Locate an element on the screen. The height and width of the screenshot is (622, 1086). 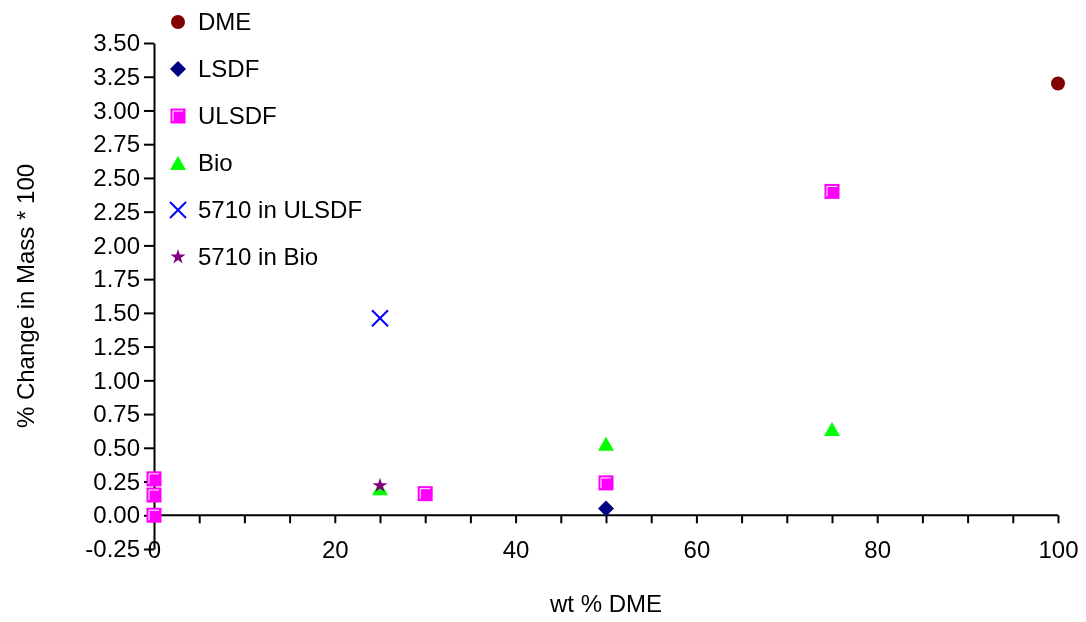
y-tick-label: 3.25 is located at coordinates (116, 76).